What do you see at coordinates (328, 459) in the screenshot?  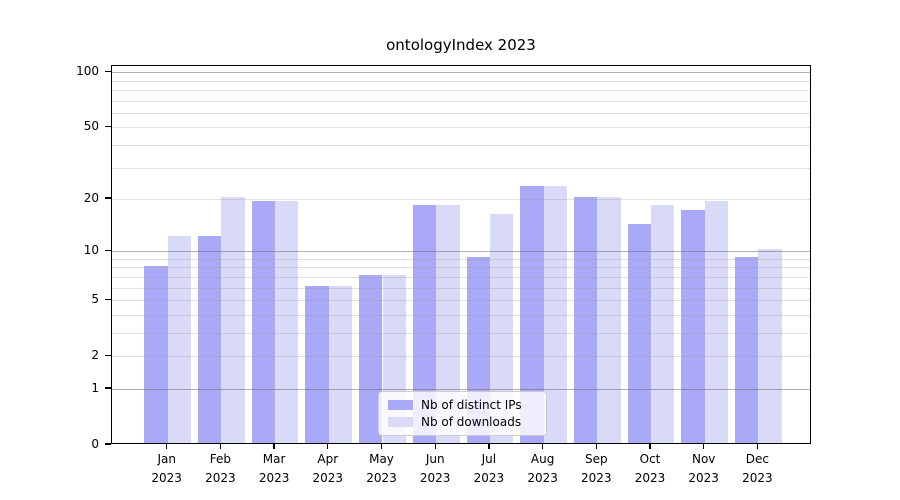 I see `x-tick-month: Apr` at bounding box center [328, 459].